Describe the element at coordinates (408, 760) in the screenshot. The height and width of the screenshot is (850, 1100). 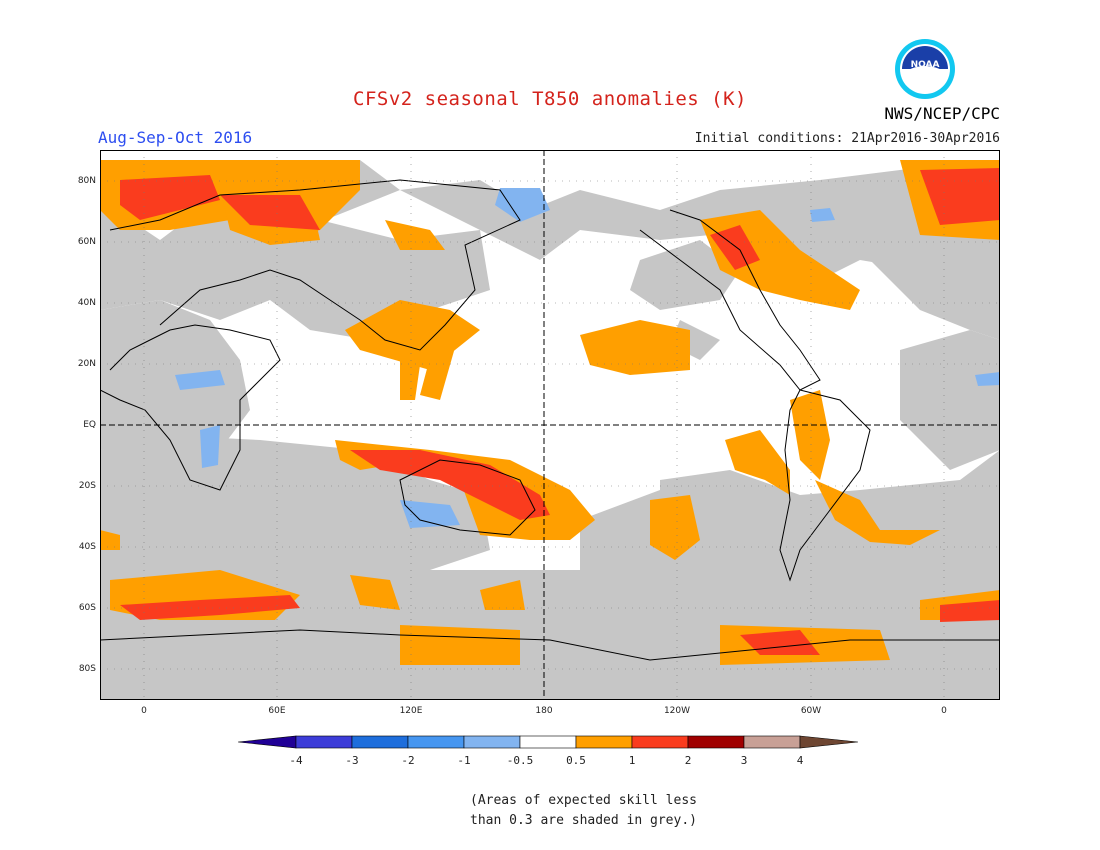
I see `legend-label: -2` at that location.